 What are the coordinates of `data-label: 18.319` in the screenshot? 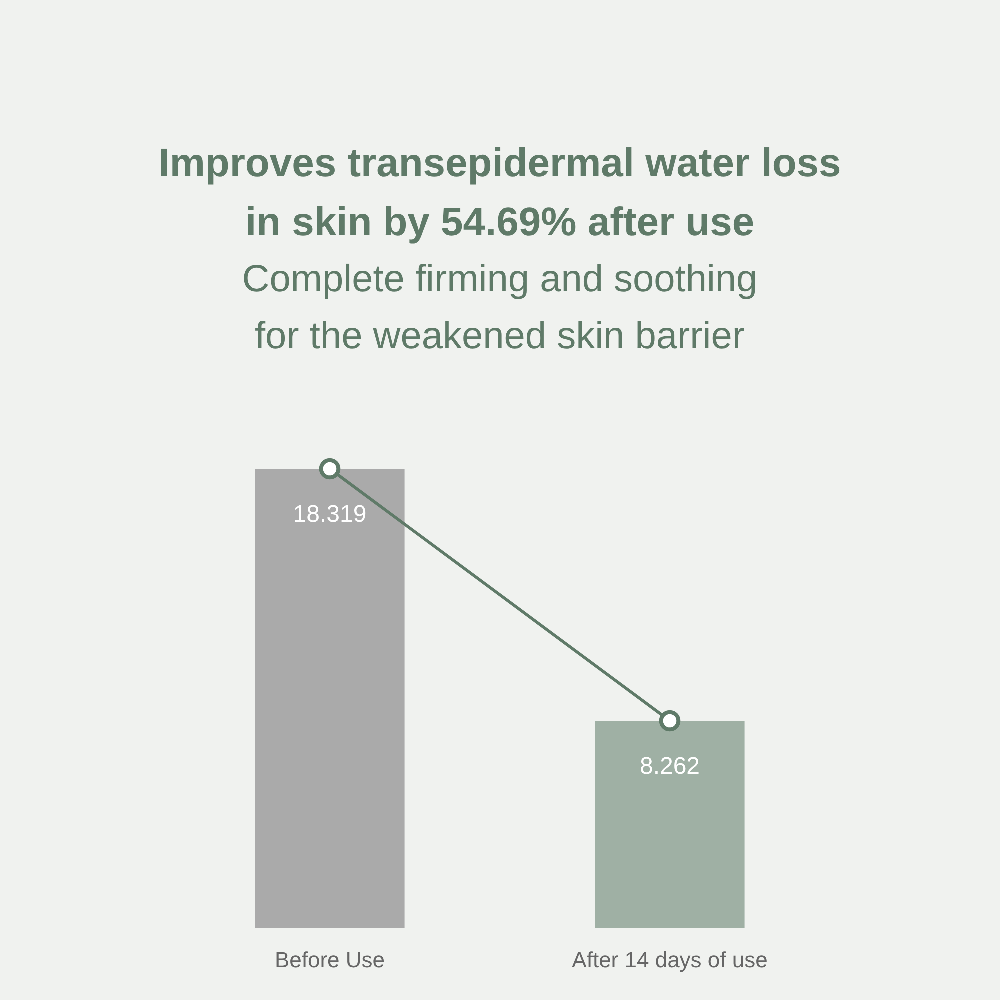 It's located at (330, 514).